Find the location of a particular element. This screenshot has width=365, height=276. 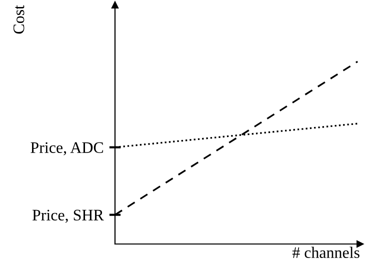

annotation: Price, ADC is located at coordinates (67, 149).